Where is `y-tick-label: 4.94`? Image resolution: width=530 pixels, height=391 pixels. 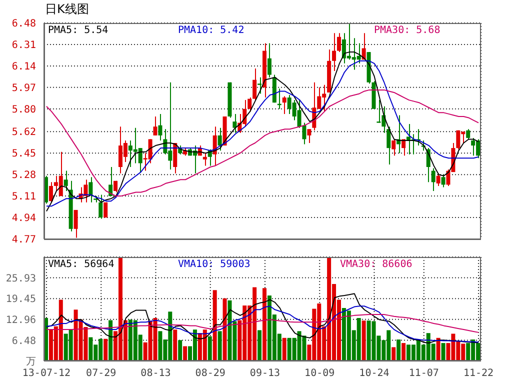 y-tick-label: 4.94 is located at coordinates (24, 218).